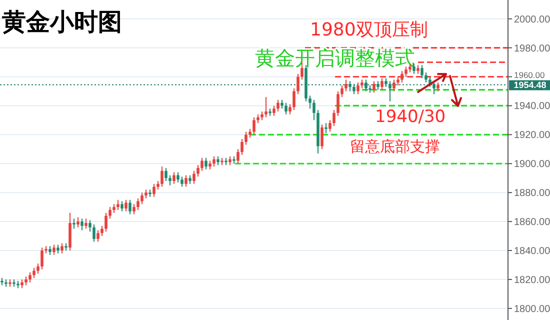 The height and width of the screenshot is (320, 550). What do you see at coordinates (532, 164) in the screenshot?
I see `y-tick-label: 1900.00` at bounding box center [532, 164].